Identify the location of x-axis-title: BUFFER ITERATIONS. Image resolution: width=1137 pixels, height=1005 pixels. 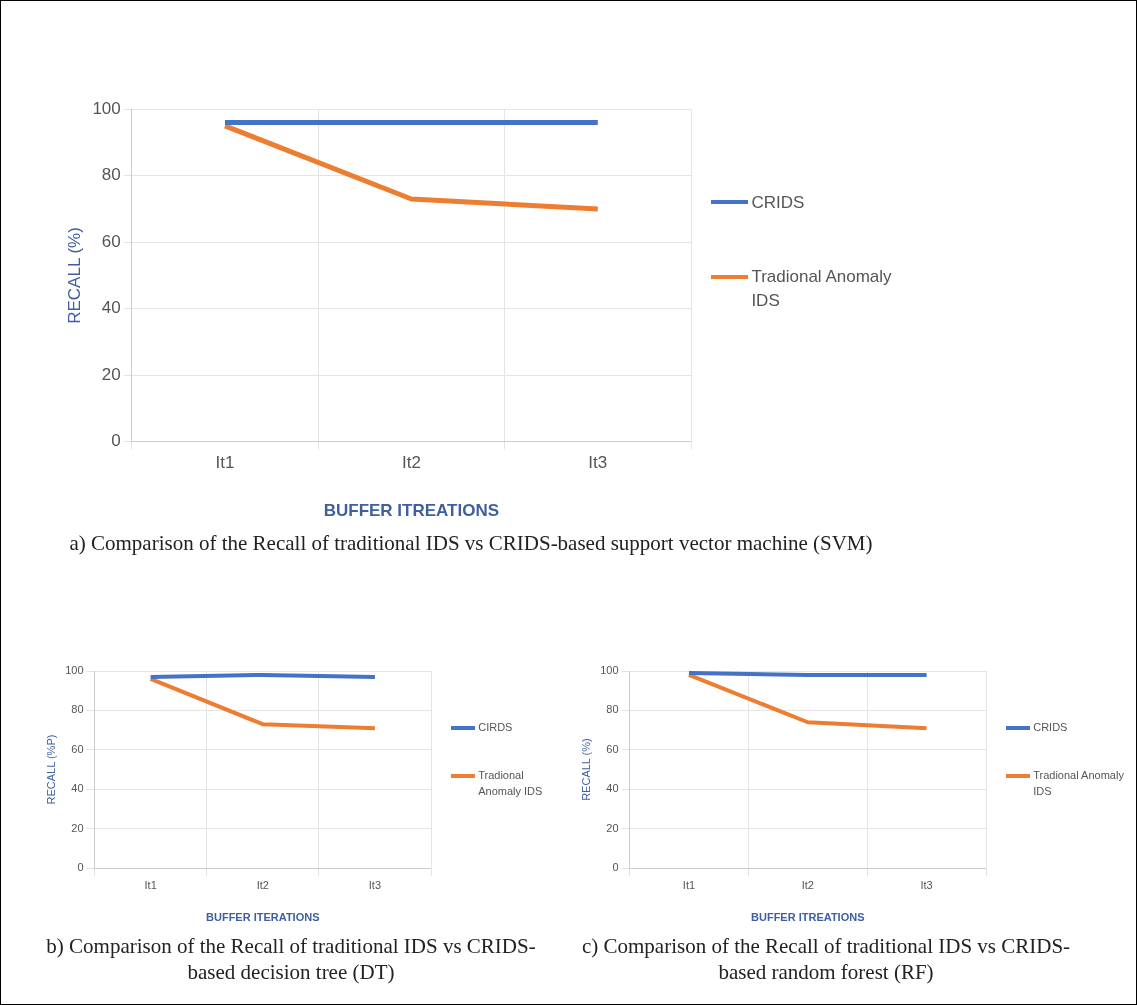
(263, 917).